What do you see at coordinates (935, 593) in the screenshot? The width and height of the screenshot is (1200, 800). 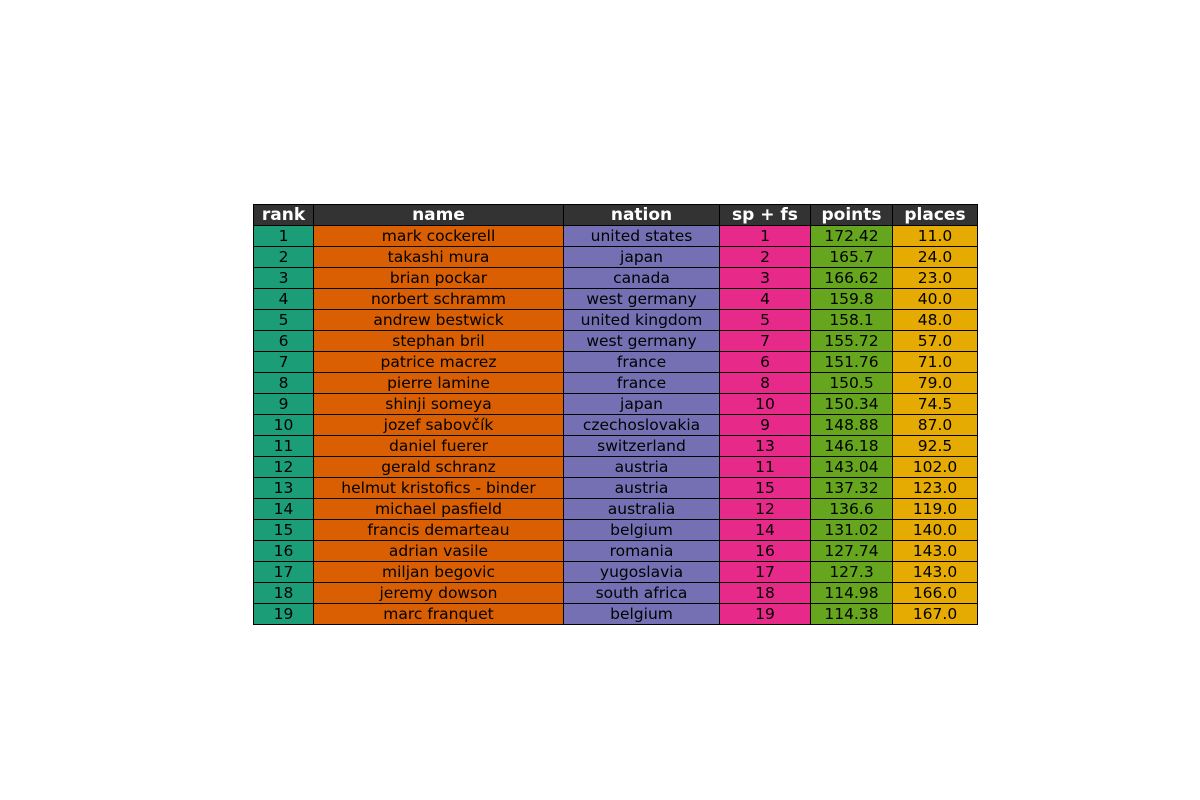 I see `places-cell: 166.0` at bounding box center [935, 593].